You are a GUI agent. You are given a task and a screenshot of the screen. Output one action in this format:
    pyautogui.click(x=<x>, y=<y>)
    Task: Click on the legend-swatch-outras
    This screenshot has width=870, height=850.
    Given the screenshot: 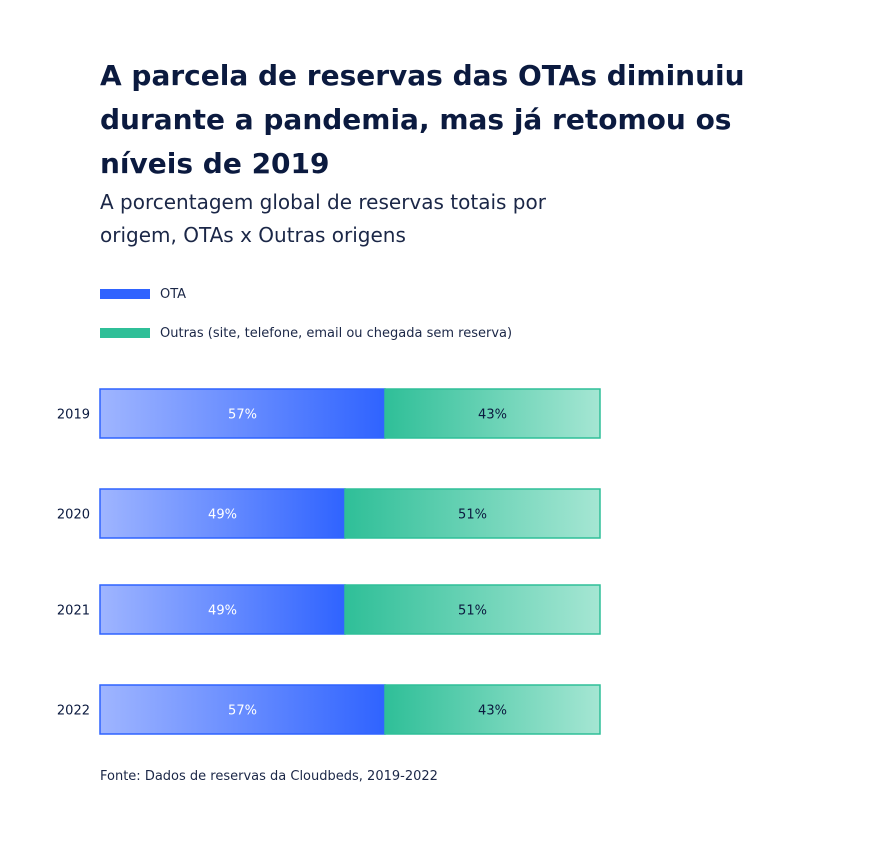 What is the action you would take?
    pyautogui.click(x=125, y=333)
    